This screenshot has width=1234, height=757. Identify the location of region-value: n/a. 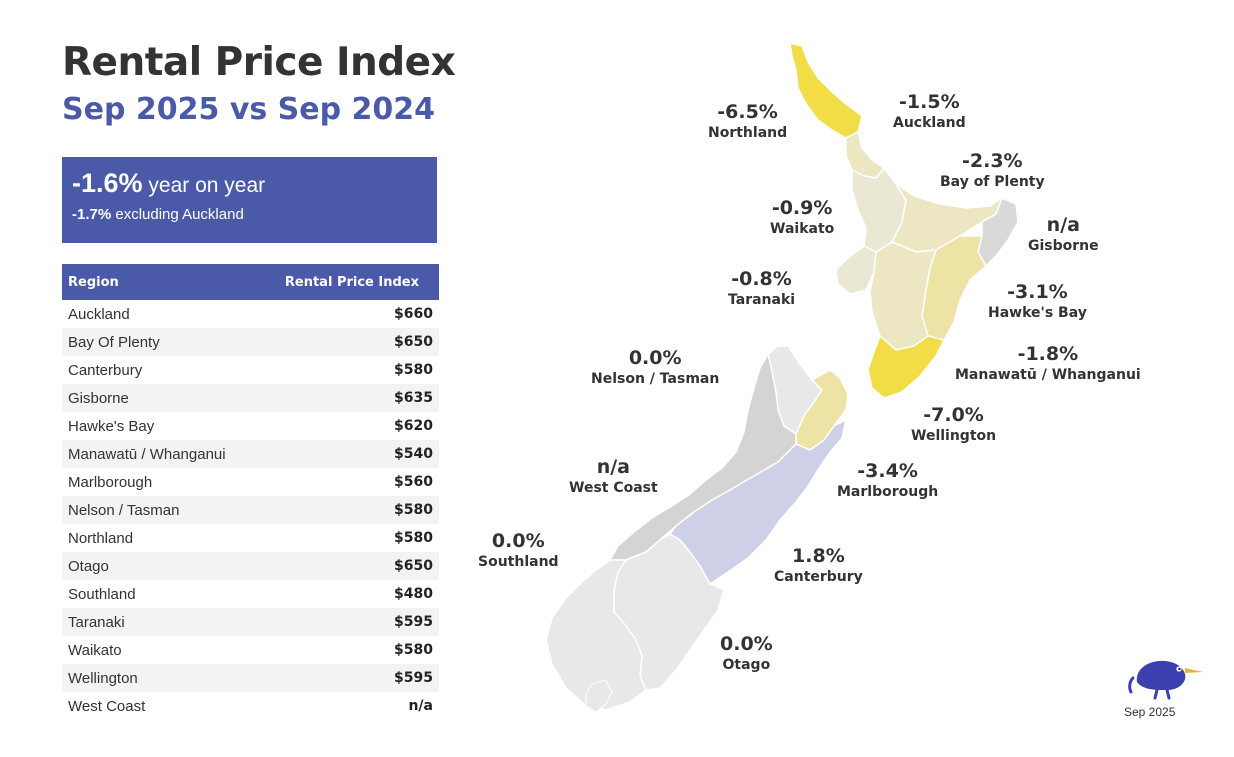
(420, 706).